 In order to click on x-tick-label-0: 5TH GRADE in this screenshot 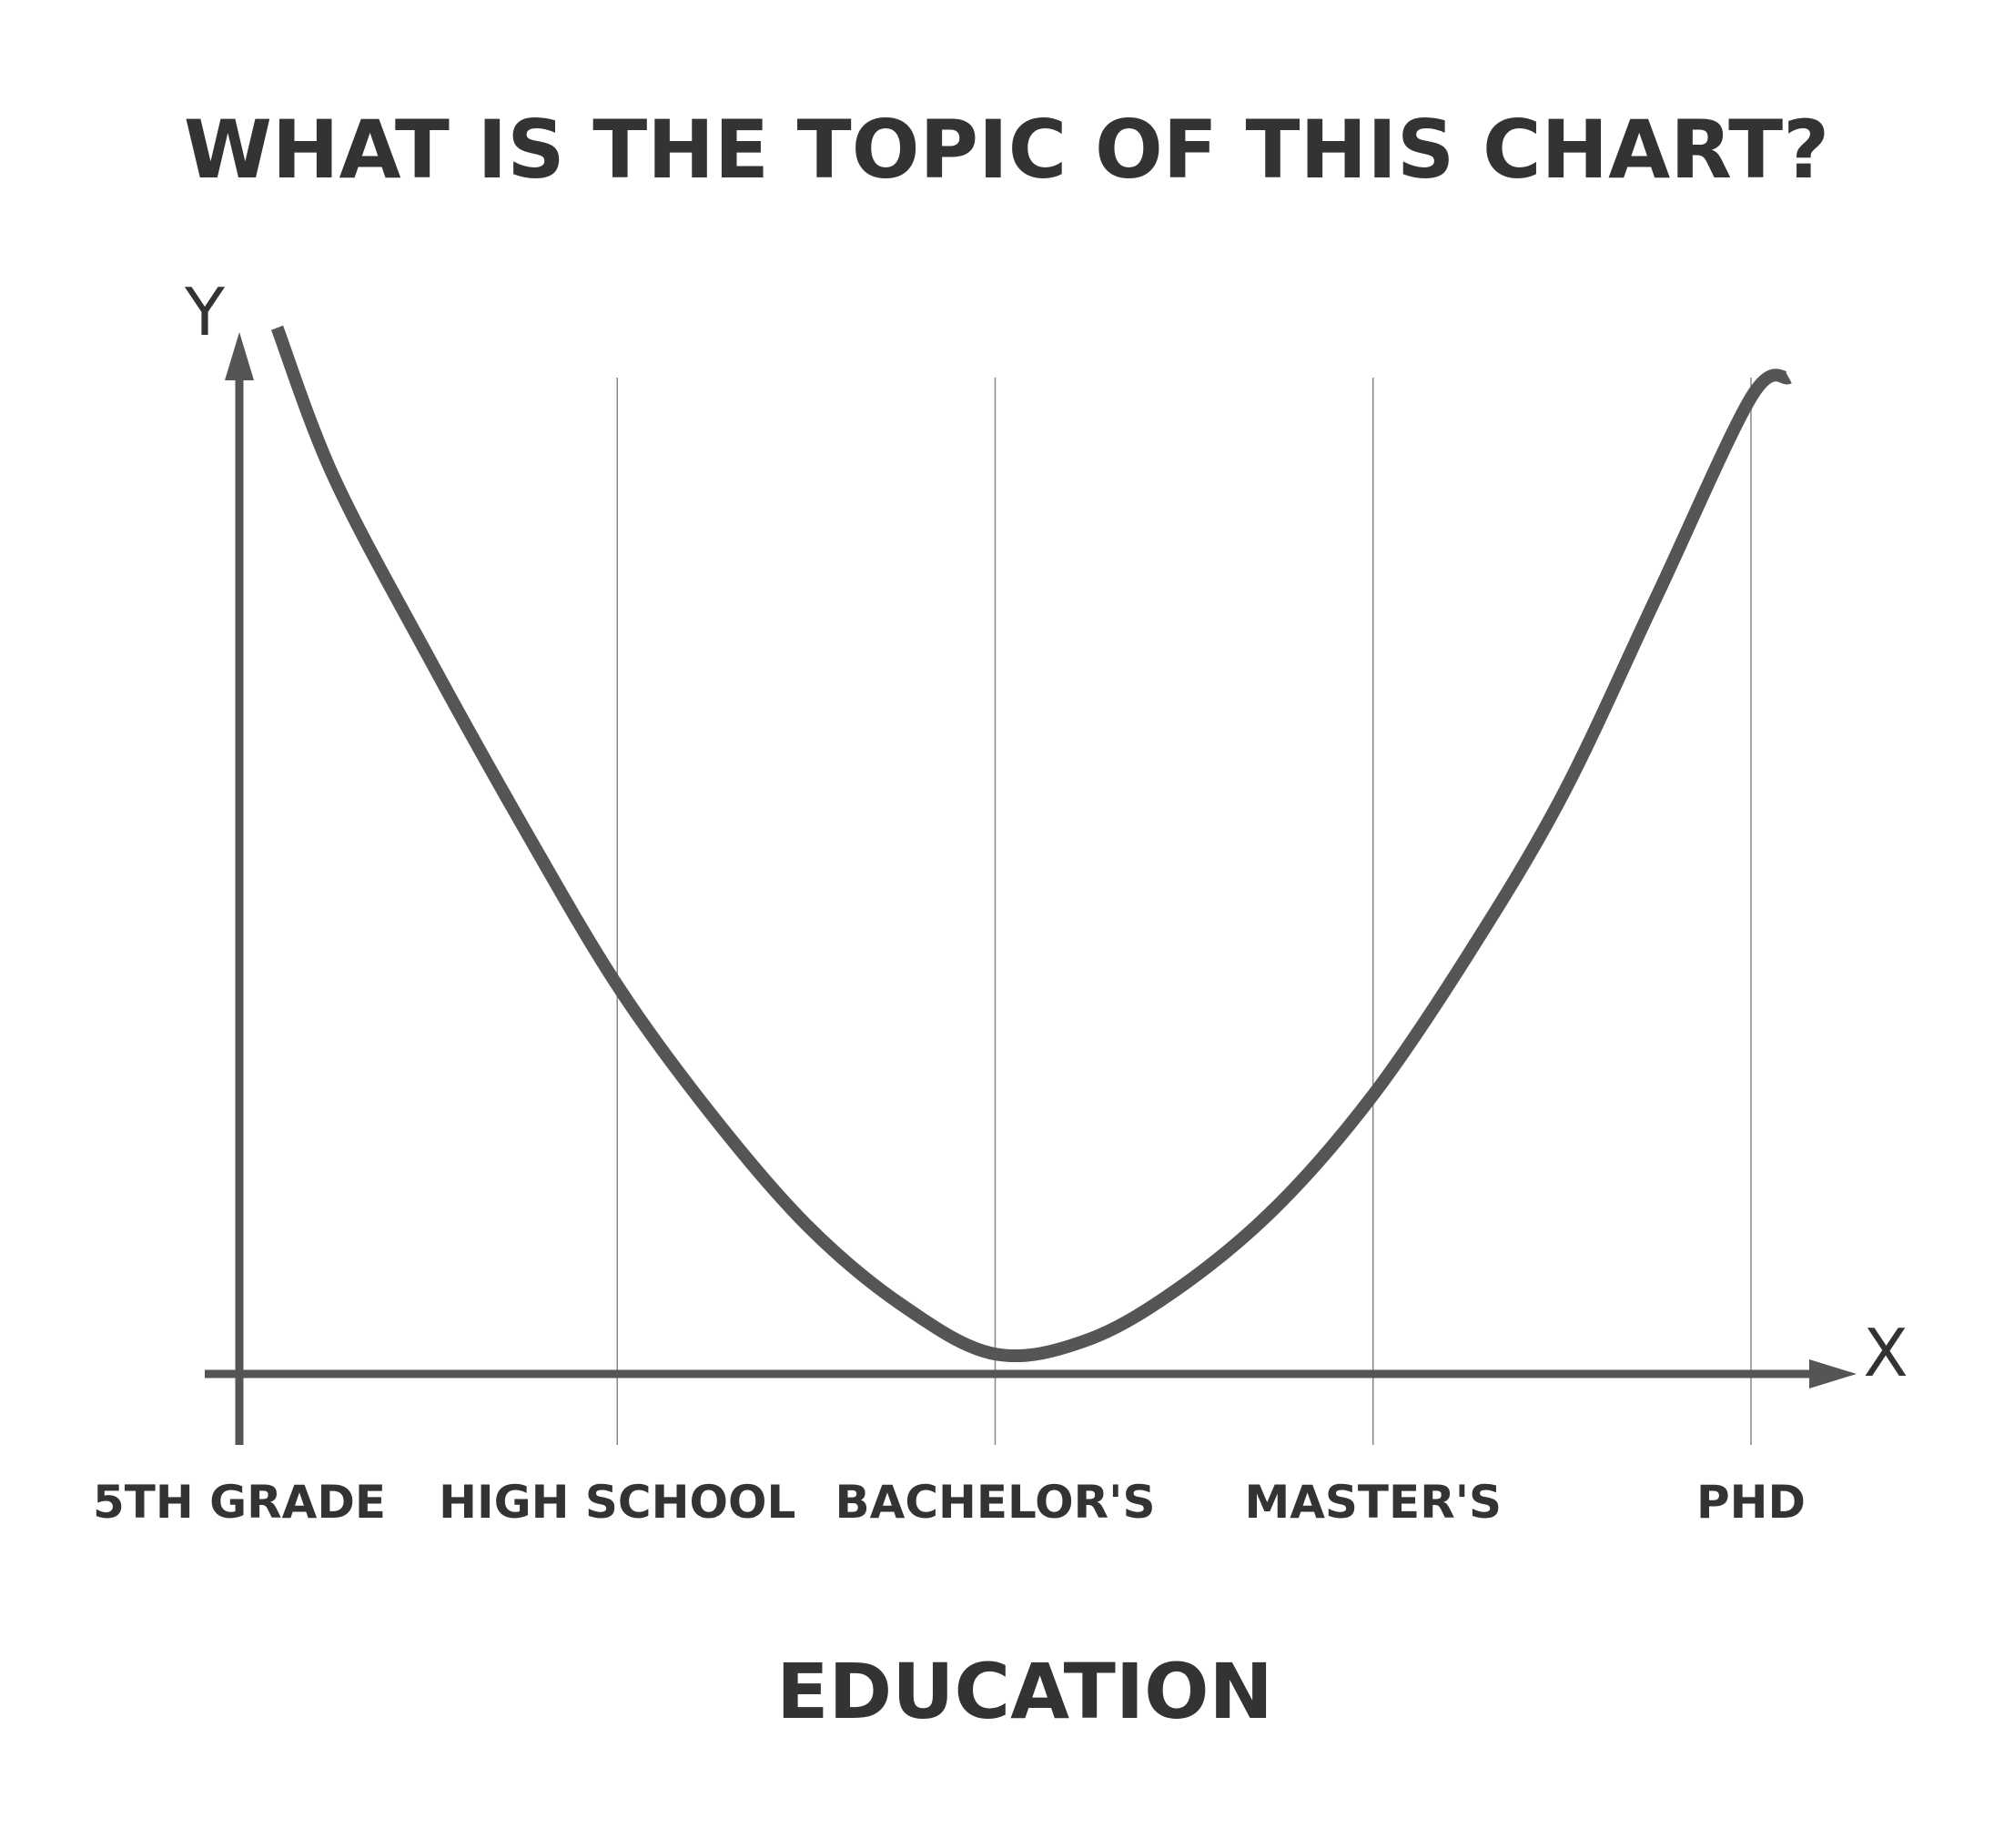, I will do `click(239, 1503)`.